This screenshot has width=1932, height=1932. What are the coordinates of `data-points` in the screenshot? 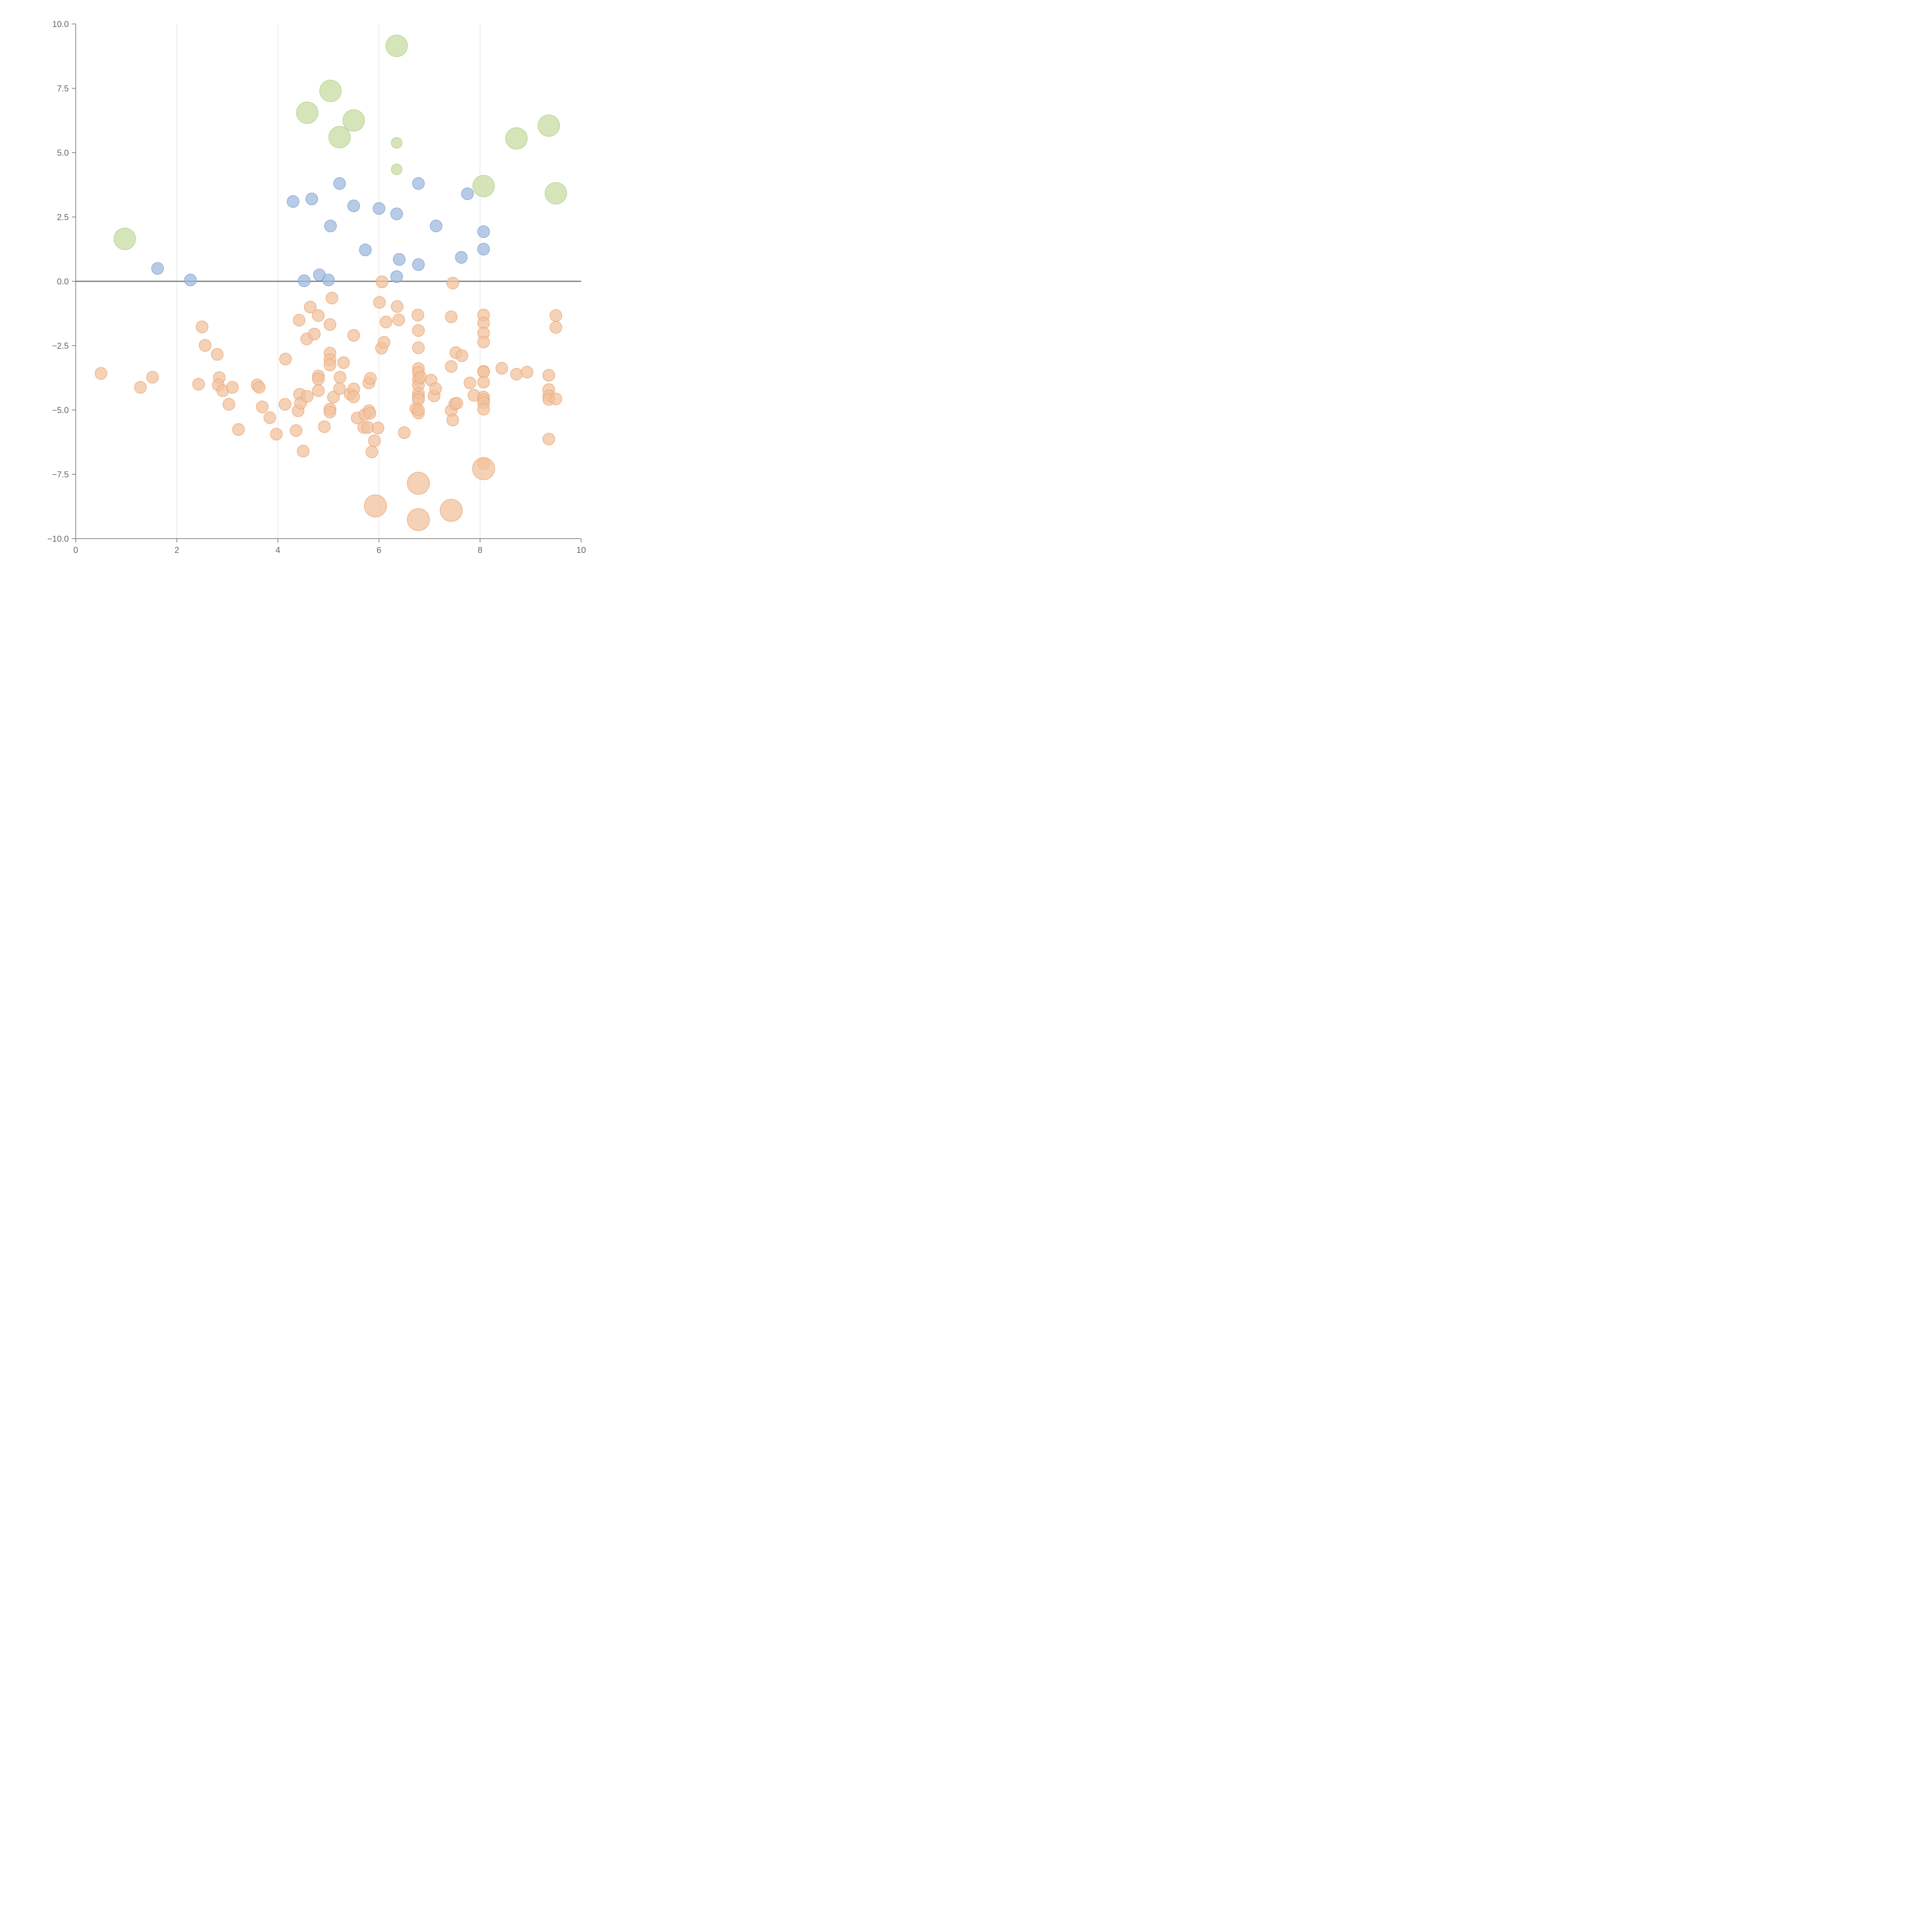 It's located at (331, 282).